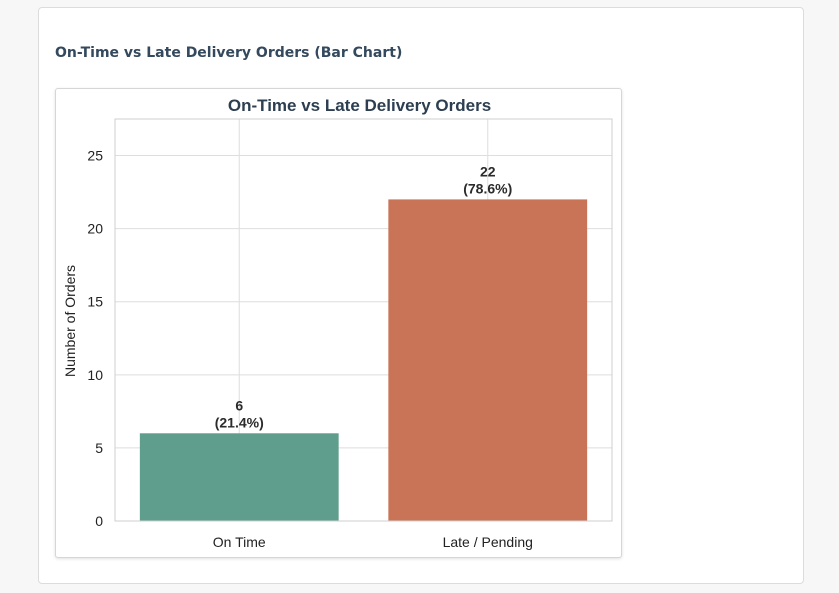 The image size is (839, 593). Describe the element at coordinates (487, 188) in the screenshot. I see `data-label-percent: (78.6%)` at that location.